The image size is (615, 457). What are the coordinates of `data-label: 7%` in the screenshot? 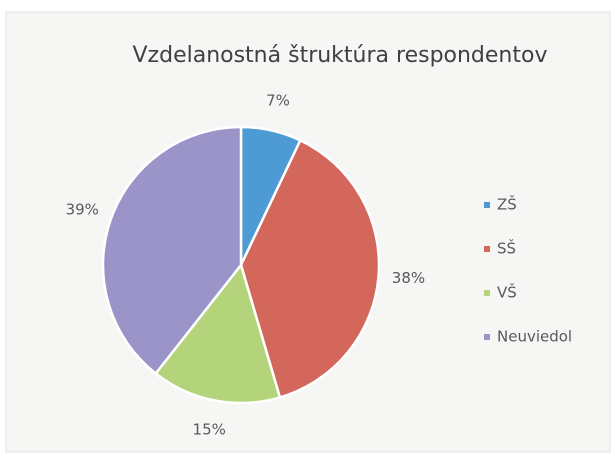 It's located at (278, 101).